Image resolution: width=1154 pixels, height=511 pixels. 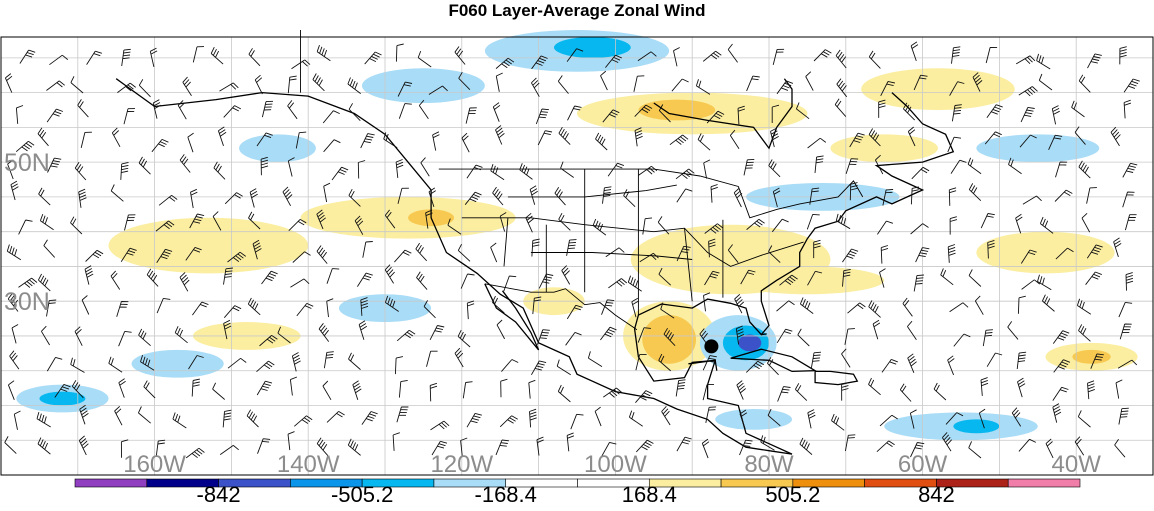 What do you see at coordinates (218, 494) in the screenshot?
I see `colorbar-label: -842` at bounding box center [218, 494].